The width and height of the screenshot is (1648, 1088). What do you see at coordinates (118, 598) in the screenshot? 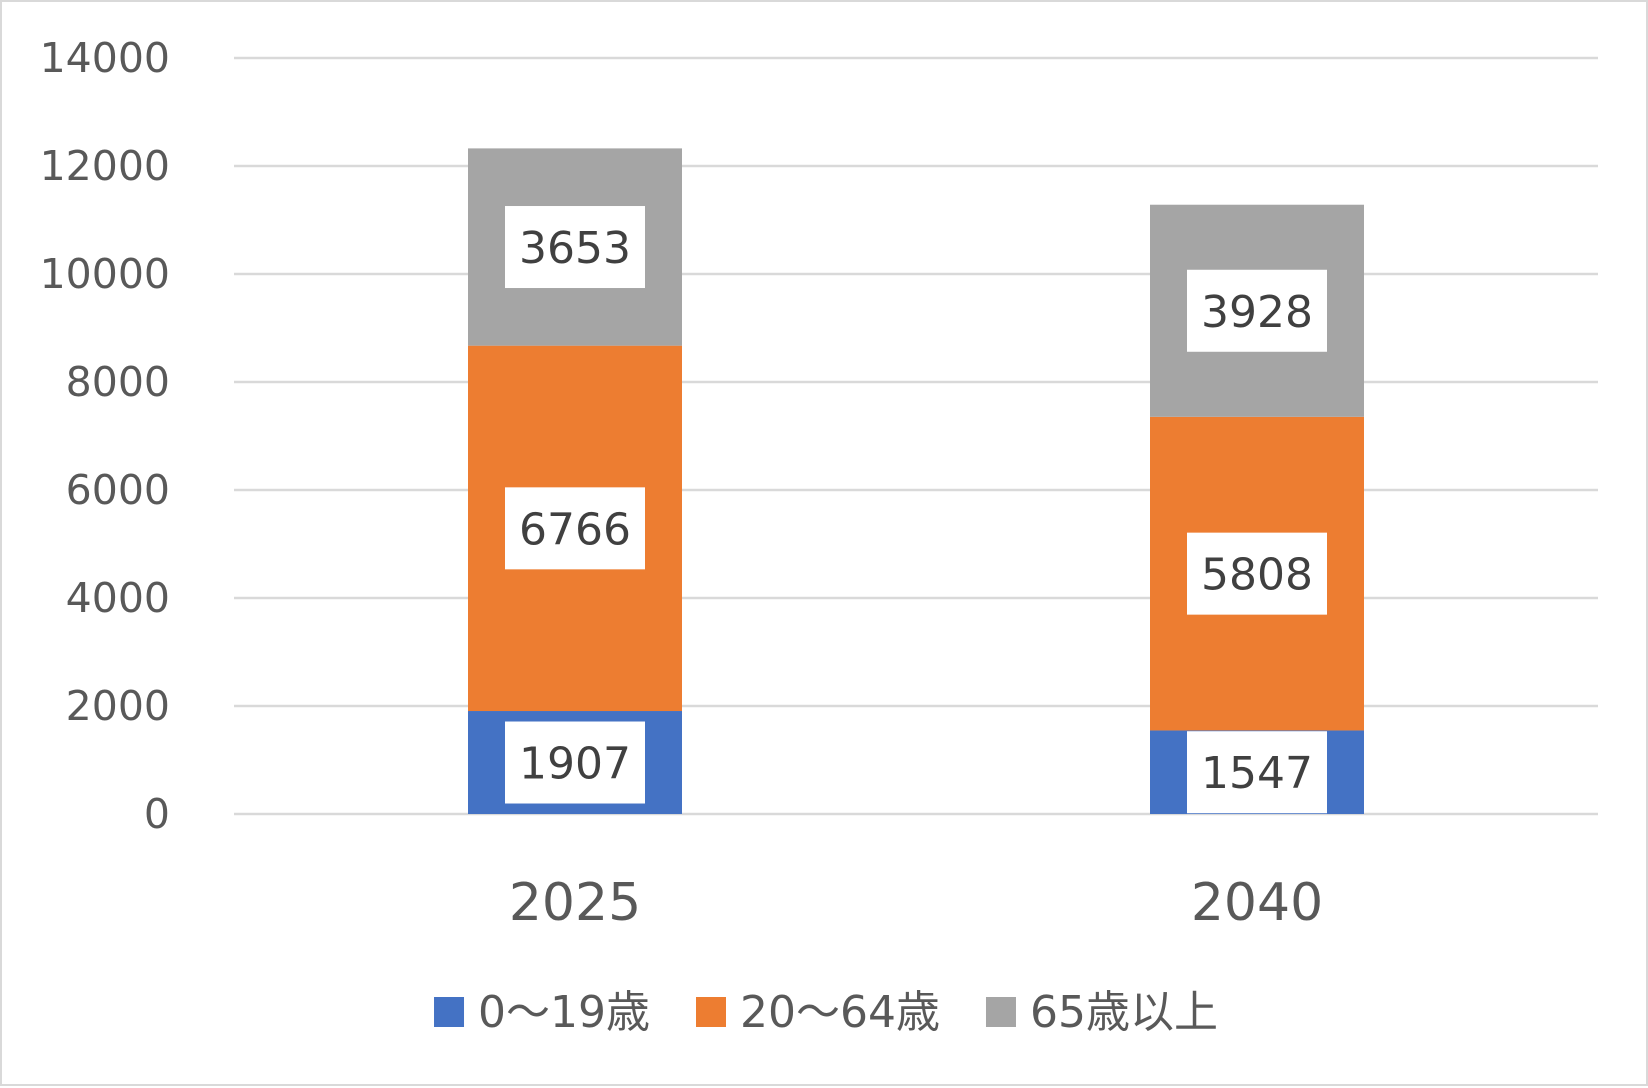
I see `y-tick-label: 4000` at bounding box center [118, 598].